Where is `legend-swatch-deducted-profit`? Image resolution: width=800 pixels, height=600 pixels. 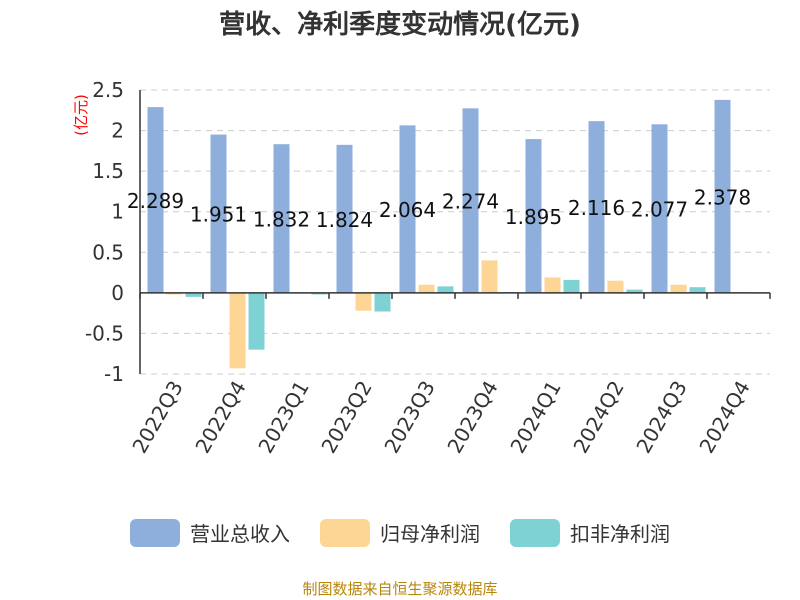 legend-swatch-deducted-profit is located at coordinates (535, 532).